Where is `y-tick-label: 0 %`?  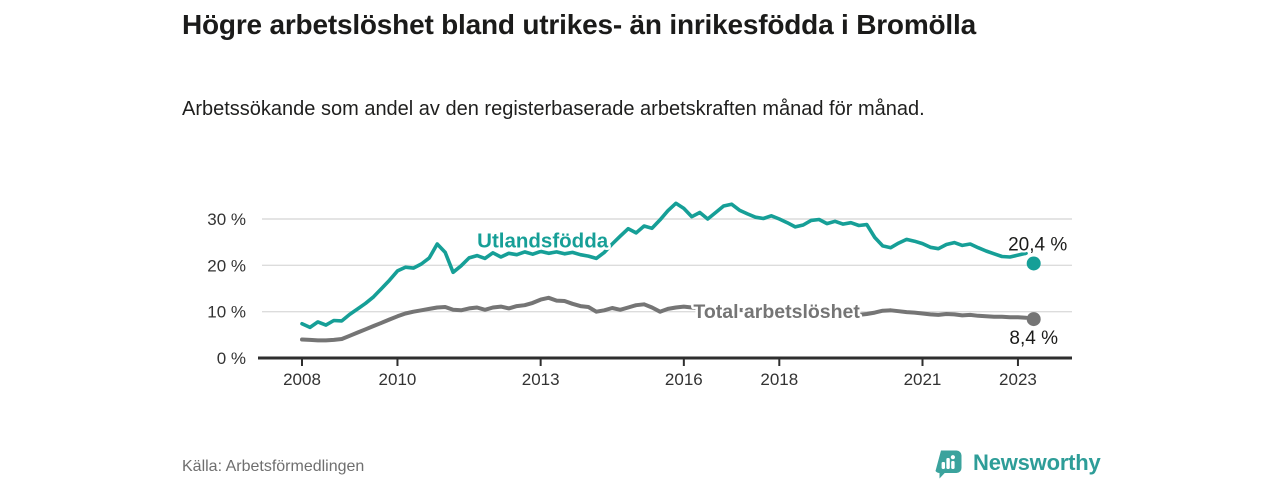
y-tick-label: 0 % is located at coordinates (231, 358).